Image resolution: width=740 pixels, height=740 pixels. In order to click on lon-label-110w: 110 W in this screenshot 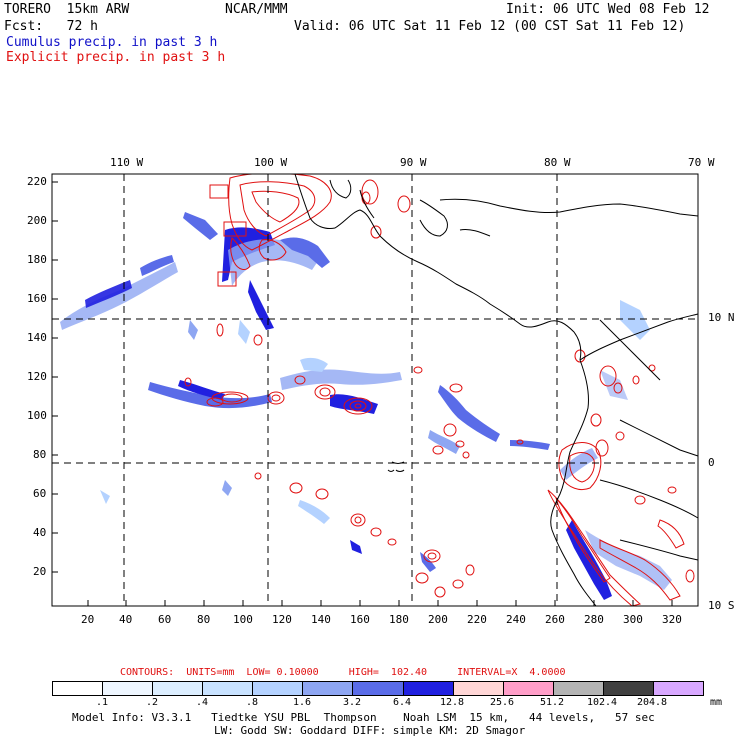, I will do `click(127, 162)`.